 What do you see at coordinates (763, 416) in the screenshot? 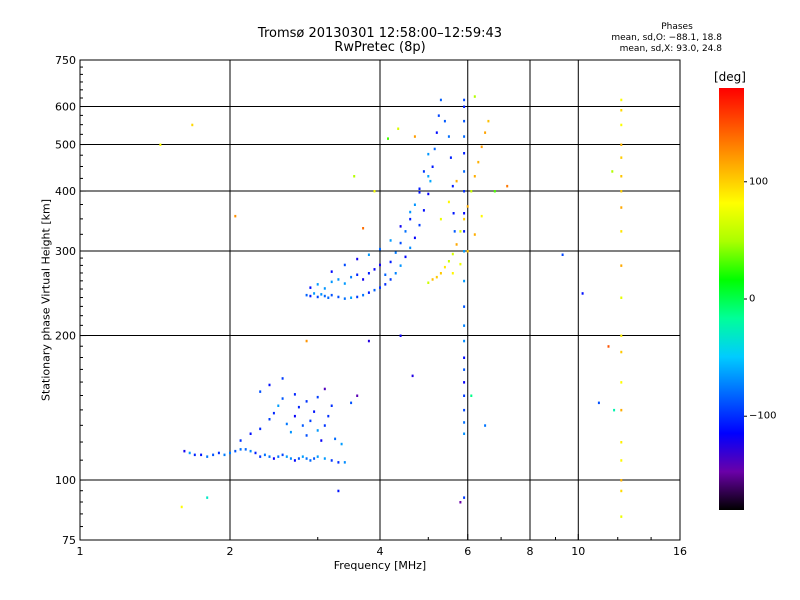
I see `colorbar-tick-label: −100` at bounding box center [763, 416].